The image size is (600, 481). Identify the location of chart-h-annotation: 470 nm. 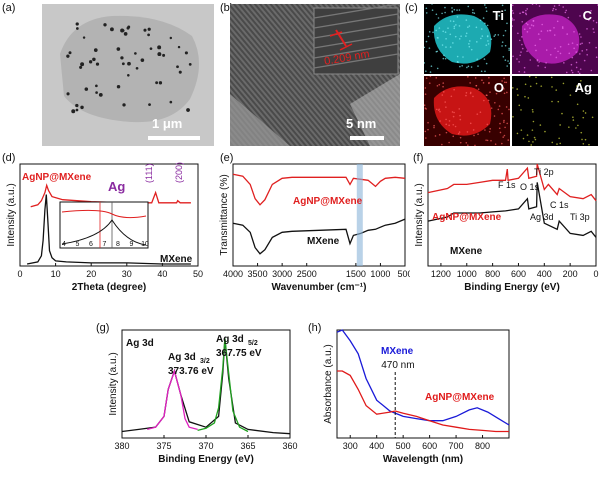
(397, 365).